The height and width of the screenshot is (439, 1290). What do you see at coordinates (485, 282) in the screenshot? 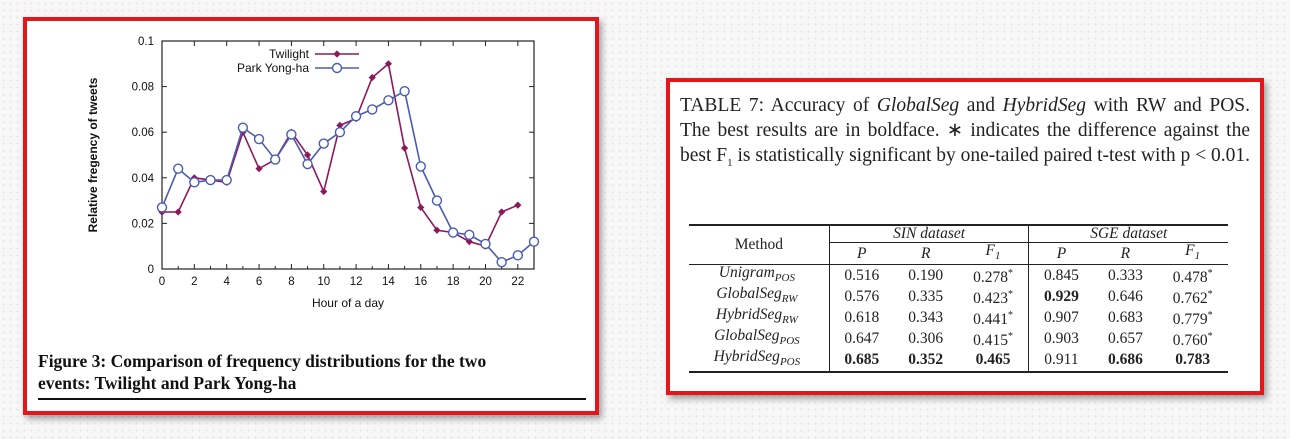
I see `x-tick-label: 20` at bounding box center [485, 282].